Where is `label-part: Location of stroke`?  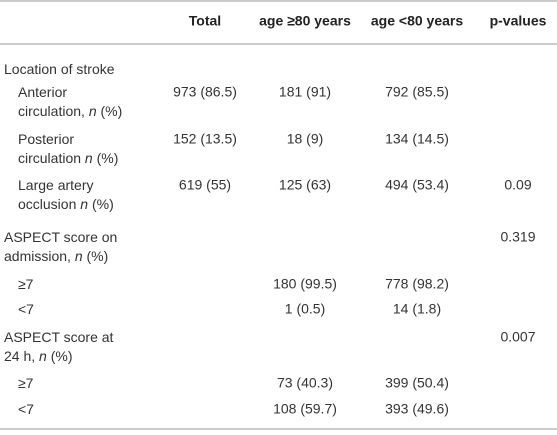 label-part: Location of stroke is located at coordinates (59, 69).